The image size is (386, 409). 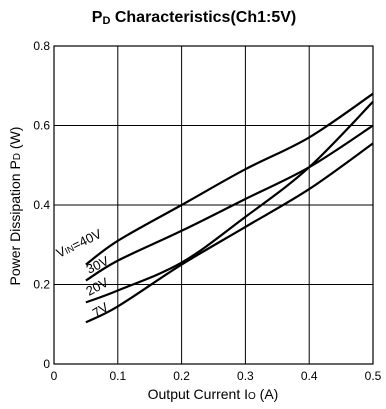 I want to click on y-axis-label: Power Dissipation PD (W), so click(x=15, y=206).